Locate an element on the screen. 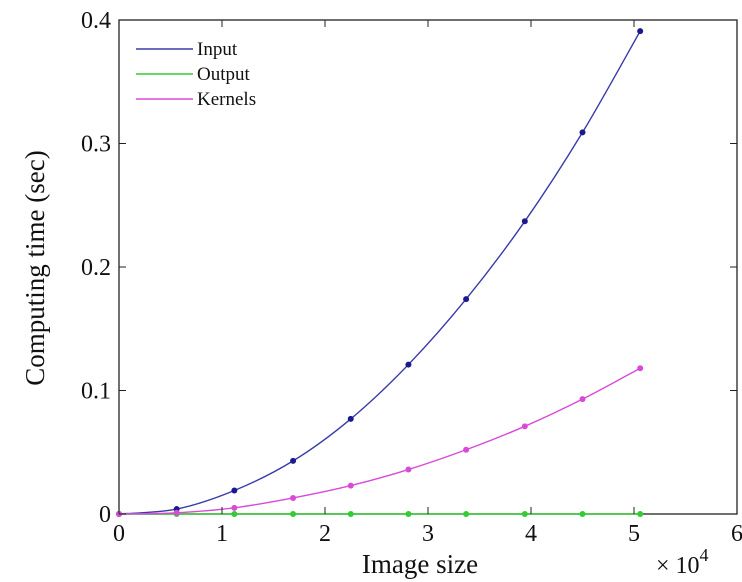 This screenshot has height=582, width=742. x-axis-multiplier: × 10⁴ is located at coordinates (682, 562).